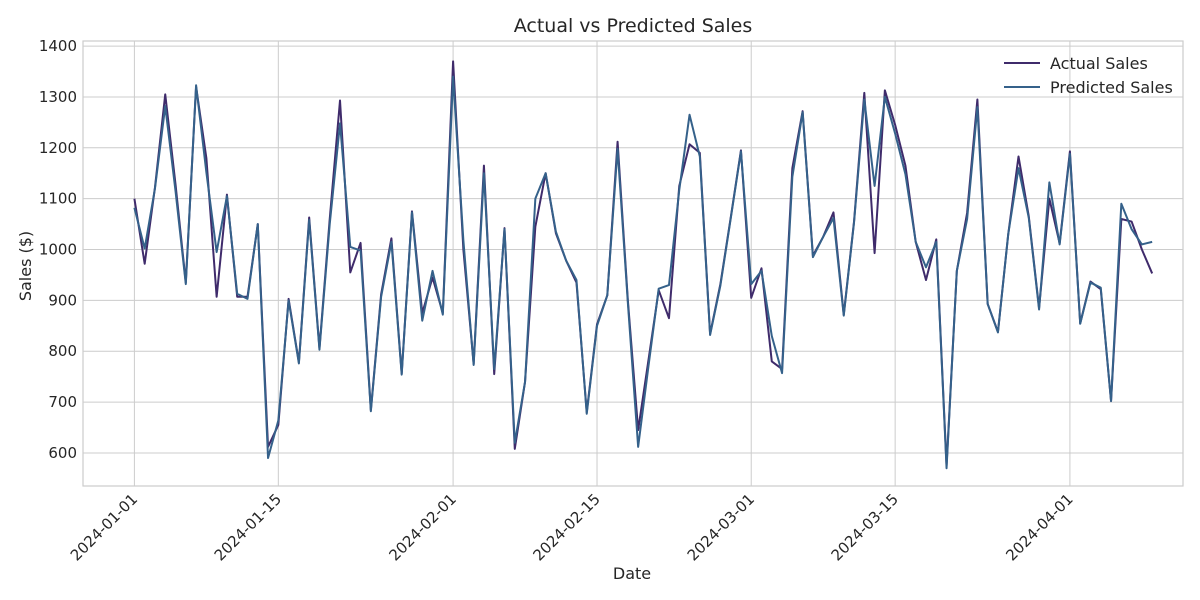  I want to click on y-tick-label: 1400, so click(58, 46).